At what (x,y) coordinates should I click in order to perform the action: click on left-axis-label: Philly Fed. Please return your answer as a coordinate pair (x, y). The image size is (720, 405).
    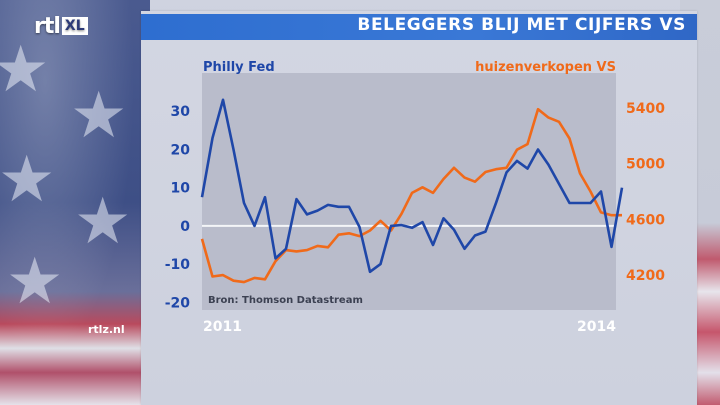
    Looking at the image, I should click on (239, 67).